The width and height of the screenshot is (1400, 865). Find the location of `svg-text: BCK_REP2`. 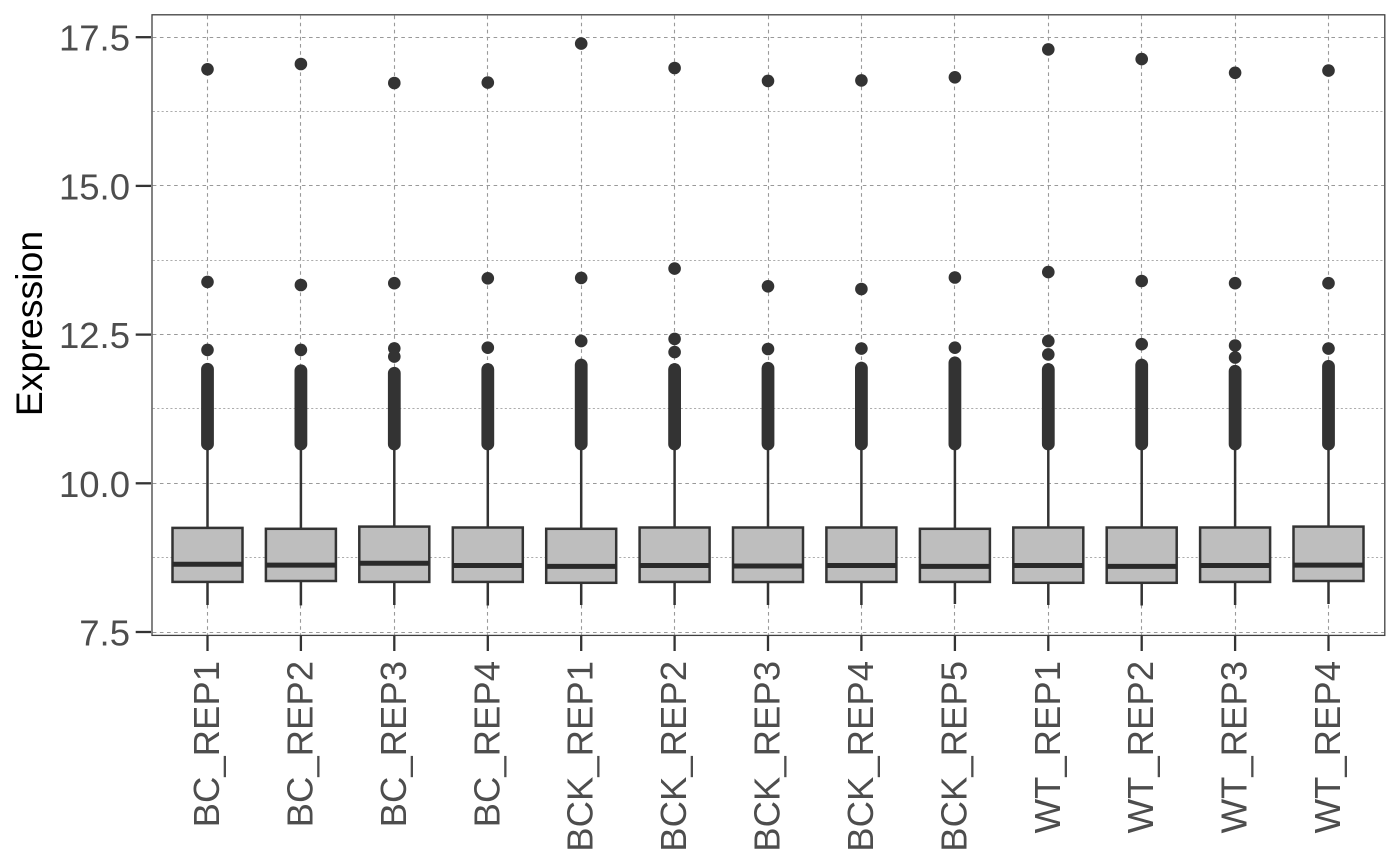

svg-text: BCK_REP2 is located at coordinates (673, 756).